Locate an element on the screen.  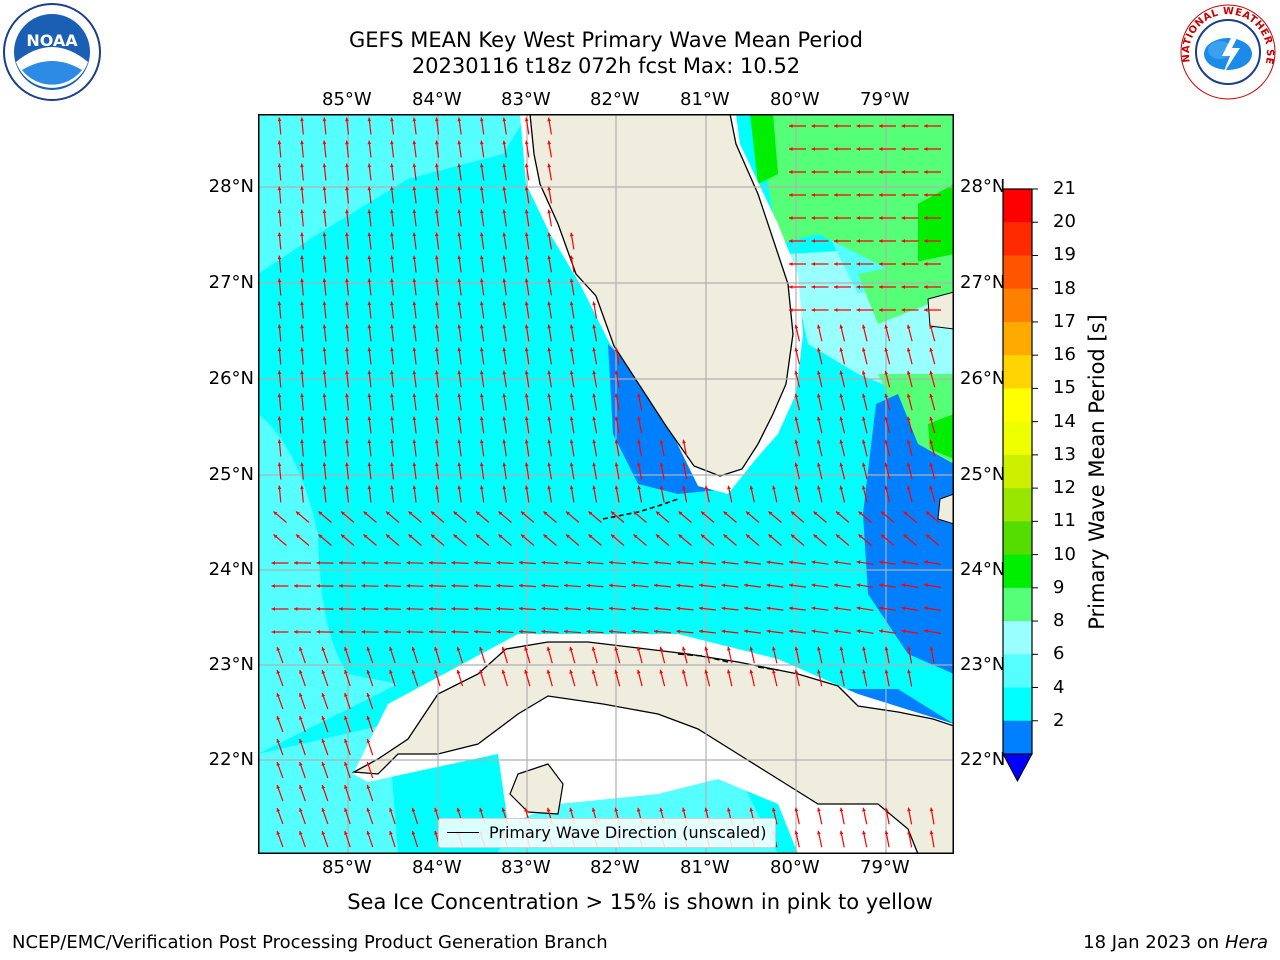
green-east-north is located at coordinates (852, 194).